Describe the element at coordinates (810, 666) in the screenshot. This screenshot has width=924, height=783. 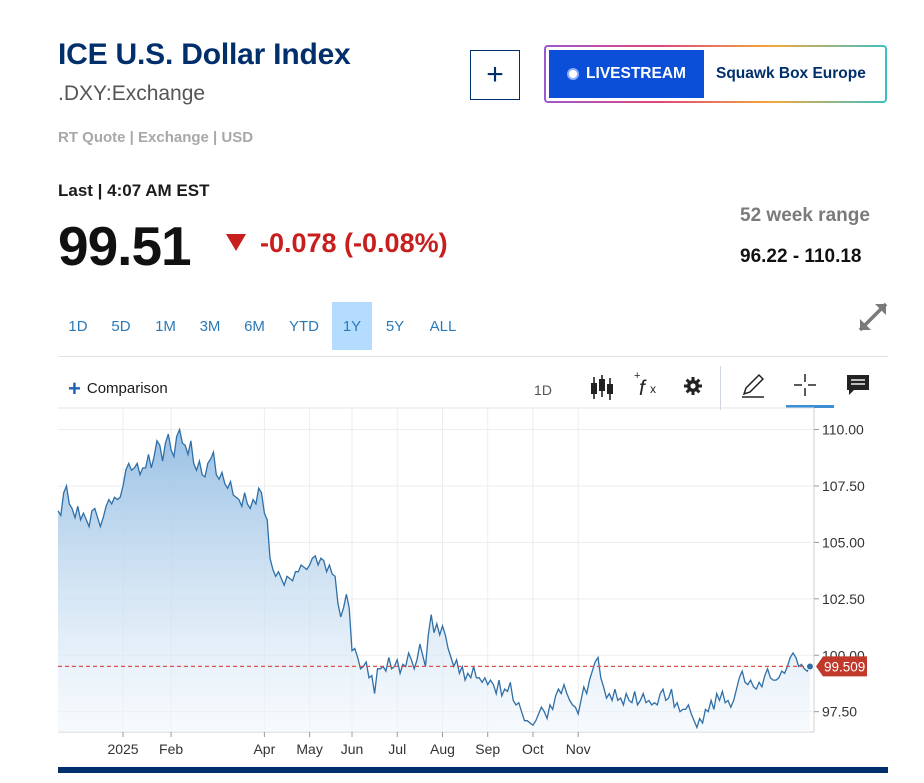
I see `last-point-dot` at that location.